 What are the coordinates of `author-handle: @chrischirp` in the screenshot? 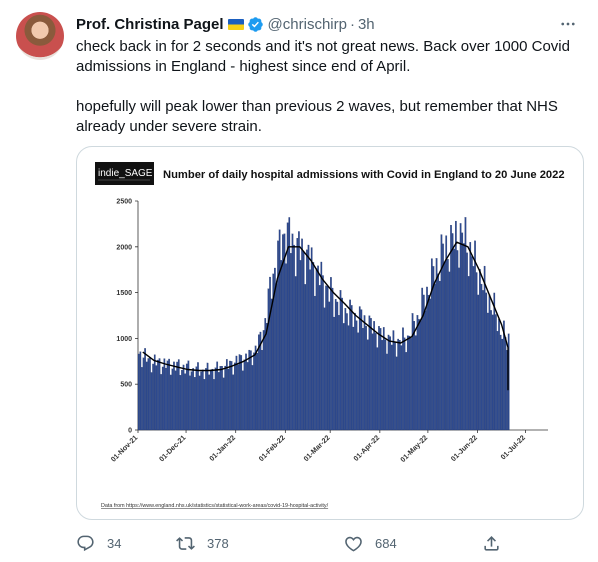 It's located at (307, 24).